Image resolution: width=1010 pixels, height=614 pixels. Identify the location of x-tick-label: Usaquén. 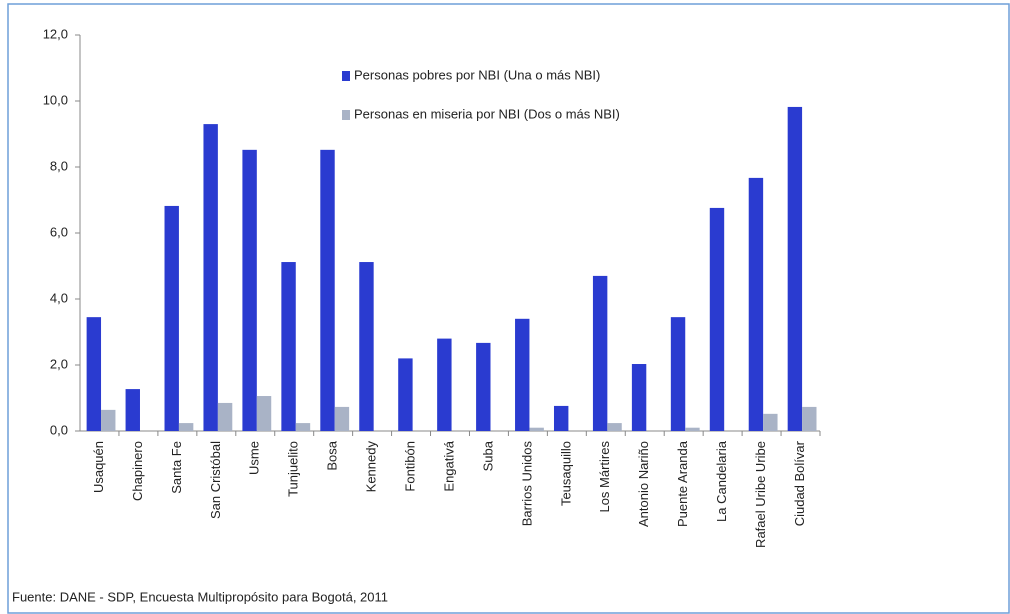
(98, 467).